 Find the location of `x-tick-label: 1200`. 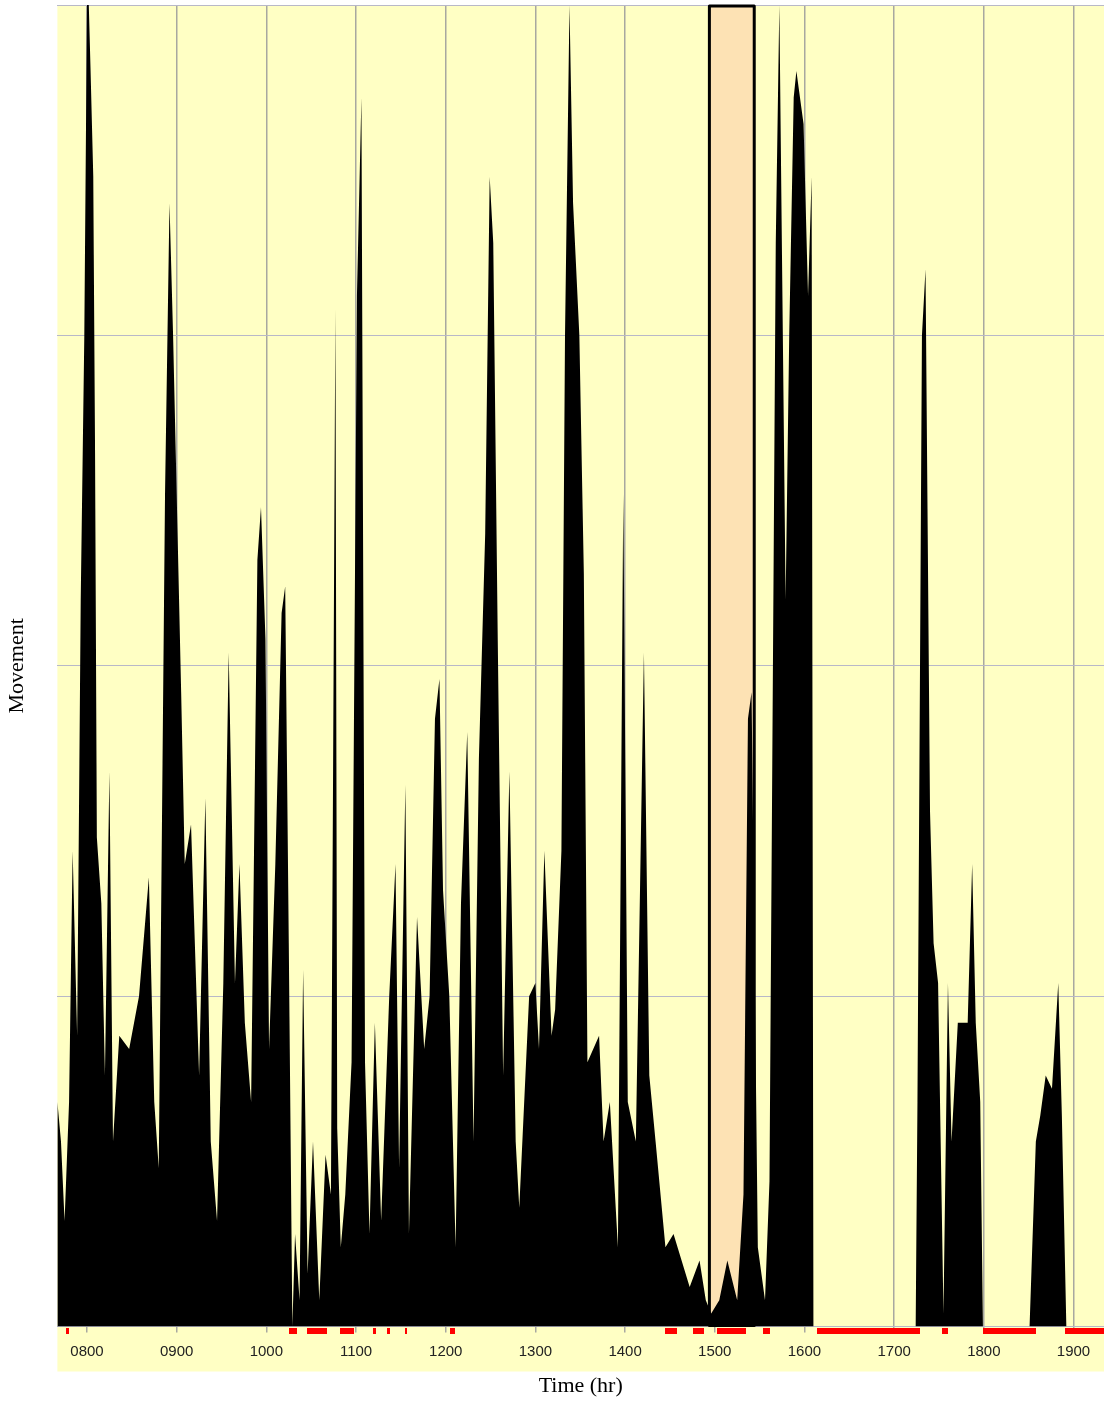

x-tick-label: 1200 is located at coordinates (446, 1350).